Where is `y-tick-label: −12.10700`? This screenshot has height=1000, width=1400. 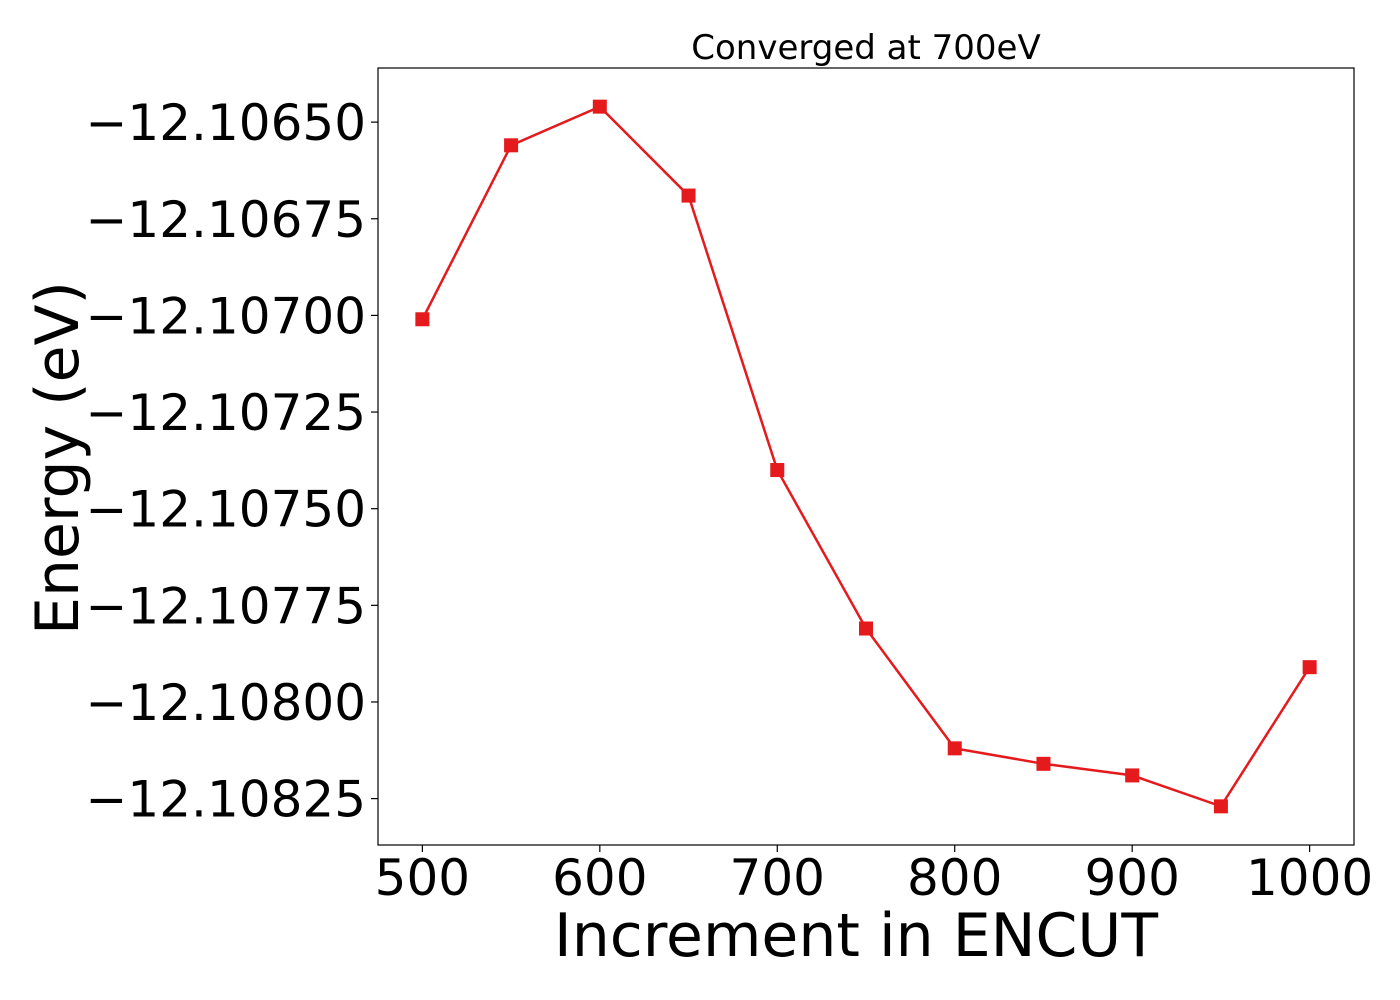
y-tick-label: −12.10700 is located at coordinates (226, 316).